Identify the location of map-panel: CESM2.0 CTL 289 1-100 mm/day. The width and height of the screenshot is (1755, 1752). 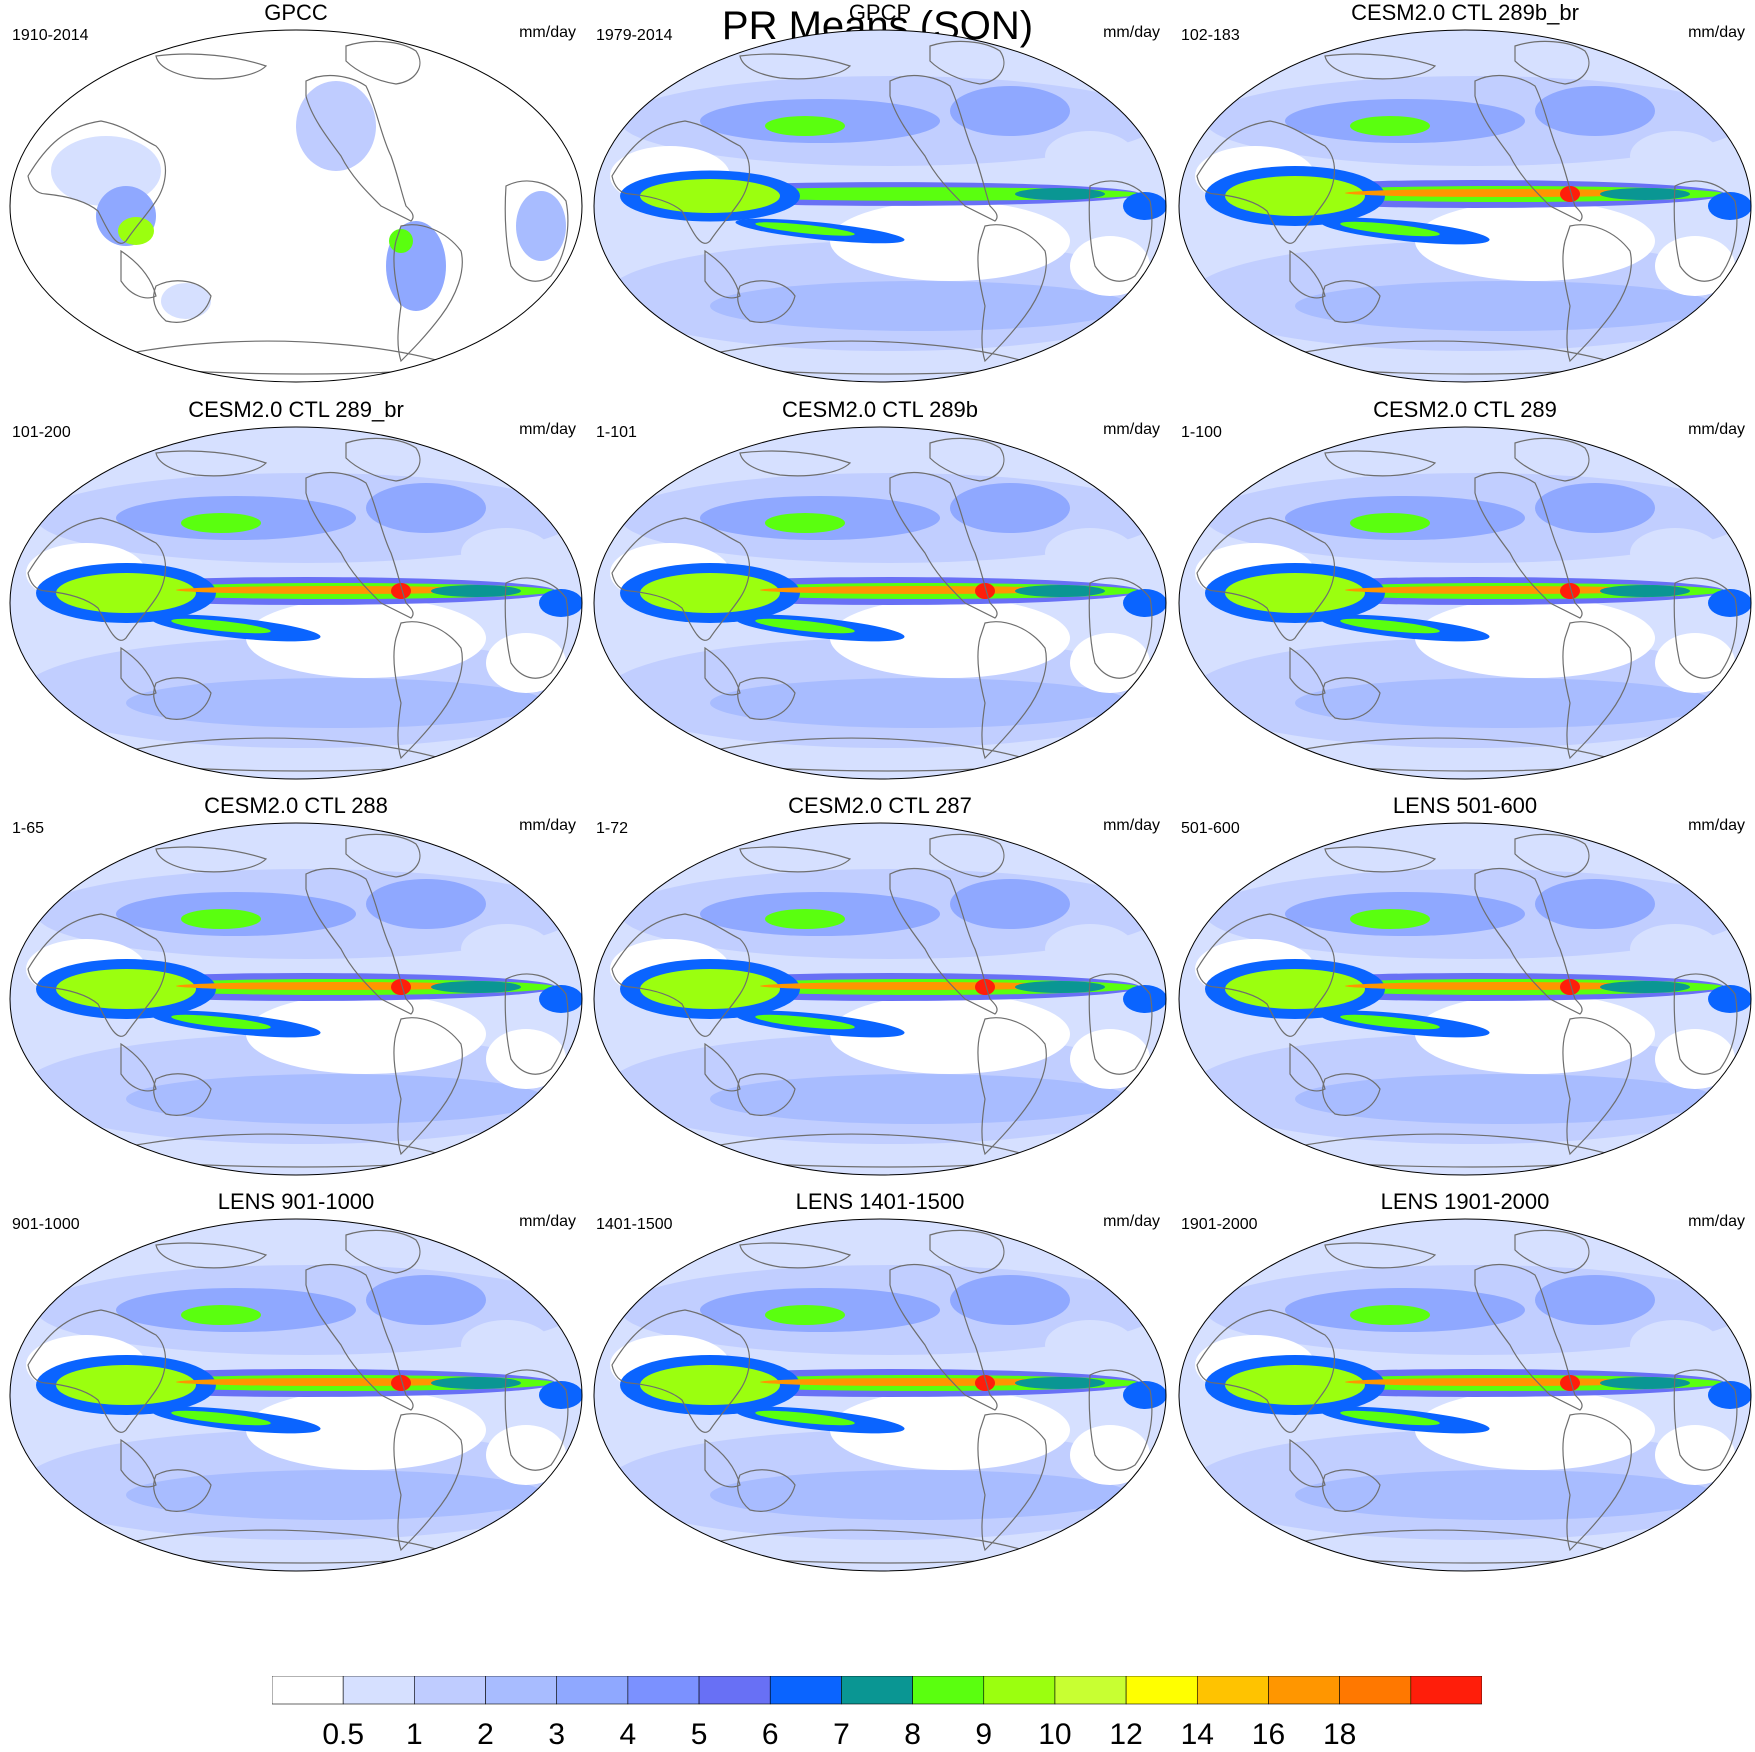
(1465, 594).